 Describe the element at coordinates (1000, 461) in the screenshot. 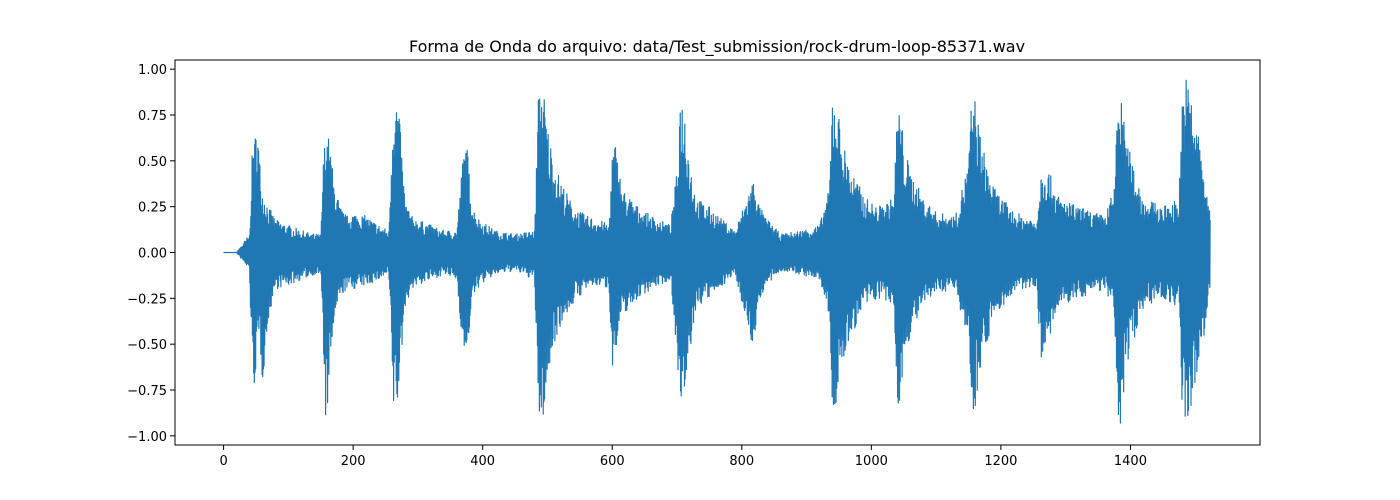

I see `x-tick-label: 1200` at that location.